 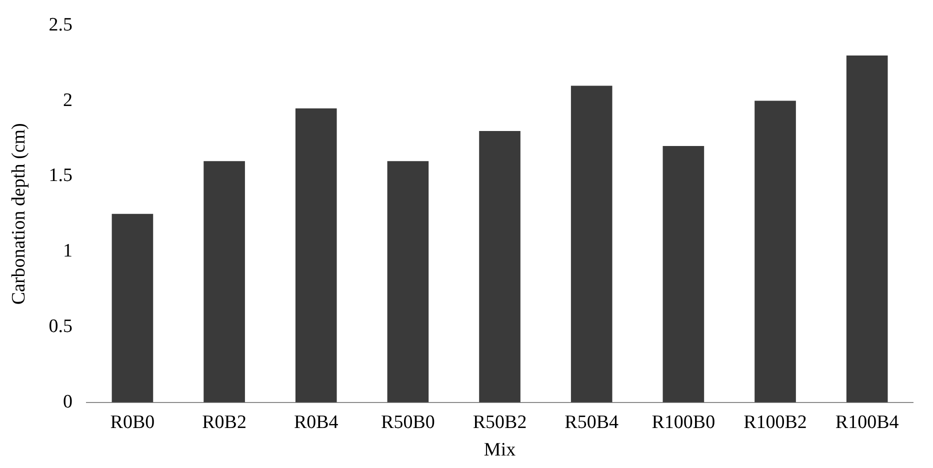 I want to click on x-tick-label: R0B4, so click(x=316, y=422).